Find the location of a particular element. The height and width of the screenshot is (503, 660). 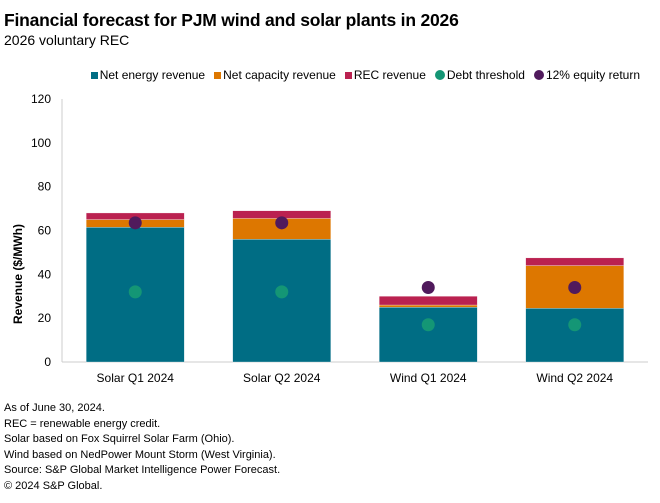

legend-label: Net energy revenue is located at coordinates (152, 75).